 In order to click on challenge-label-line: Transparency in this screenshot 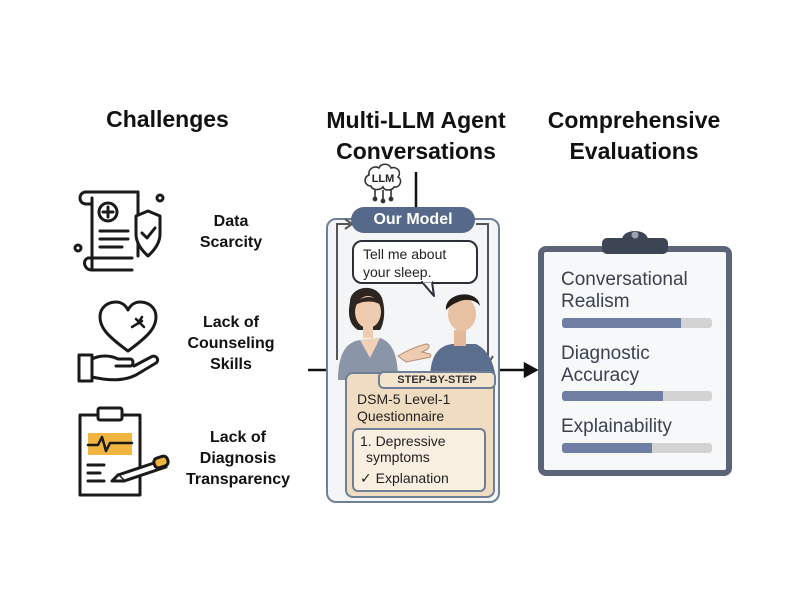, I will do `click(238, 479)`.